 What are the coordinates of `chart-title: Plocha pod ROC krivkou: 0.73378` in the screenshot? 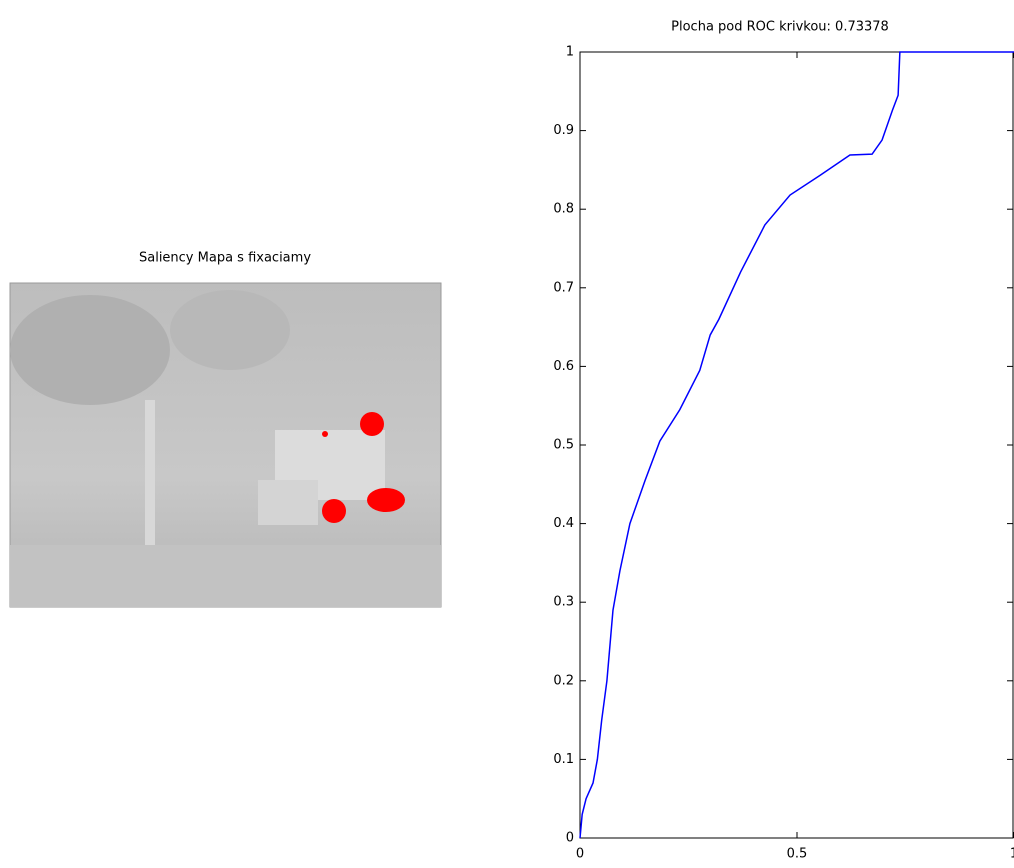 It's located at (780, 27).